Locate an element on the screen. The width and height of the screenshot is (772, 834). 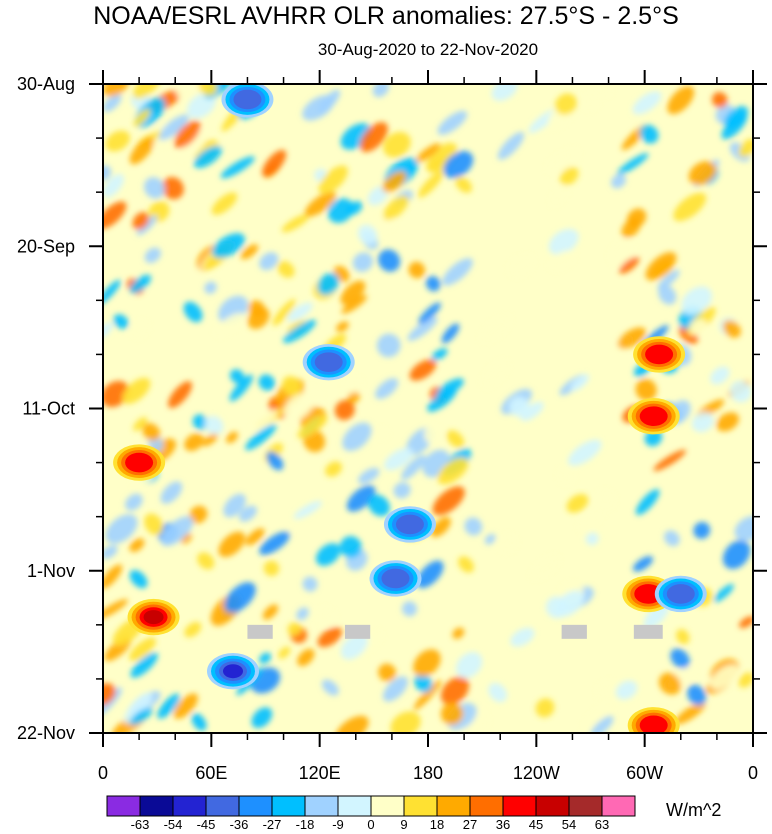
colorbar-unit: W/m^2 is located at coordinates (693, 810).